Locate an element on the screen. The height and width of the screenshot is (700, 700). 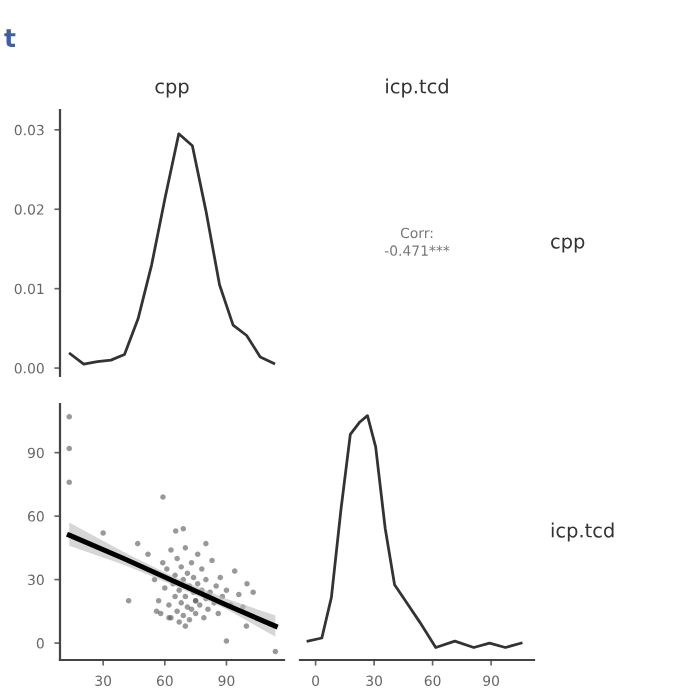
line-series is located at coordinates (172, 249).